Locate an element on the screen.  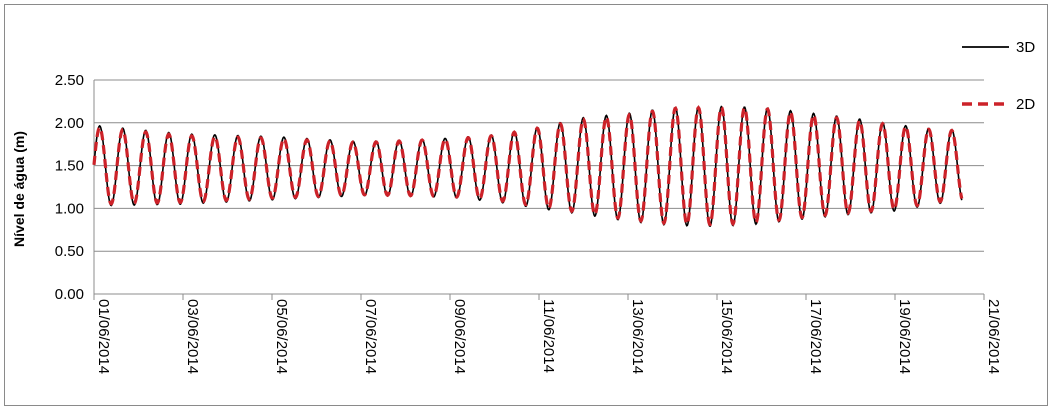
x-tick-label: 01/06/2014 is located at coordinates (103, 336).